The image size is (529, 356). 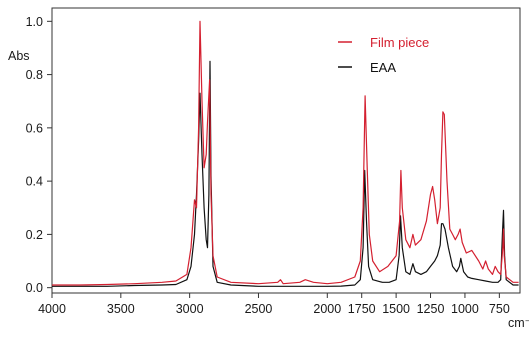 What do you see at coordinates (383, 67) in the screenshot?
I see `legend-label-eaa: EAA` at bounding box center [383, 67].